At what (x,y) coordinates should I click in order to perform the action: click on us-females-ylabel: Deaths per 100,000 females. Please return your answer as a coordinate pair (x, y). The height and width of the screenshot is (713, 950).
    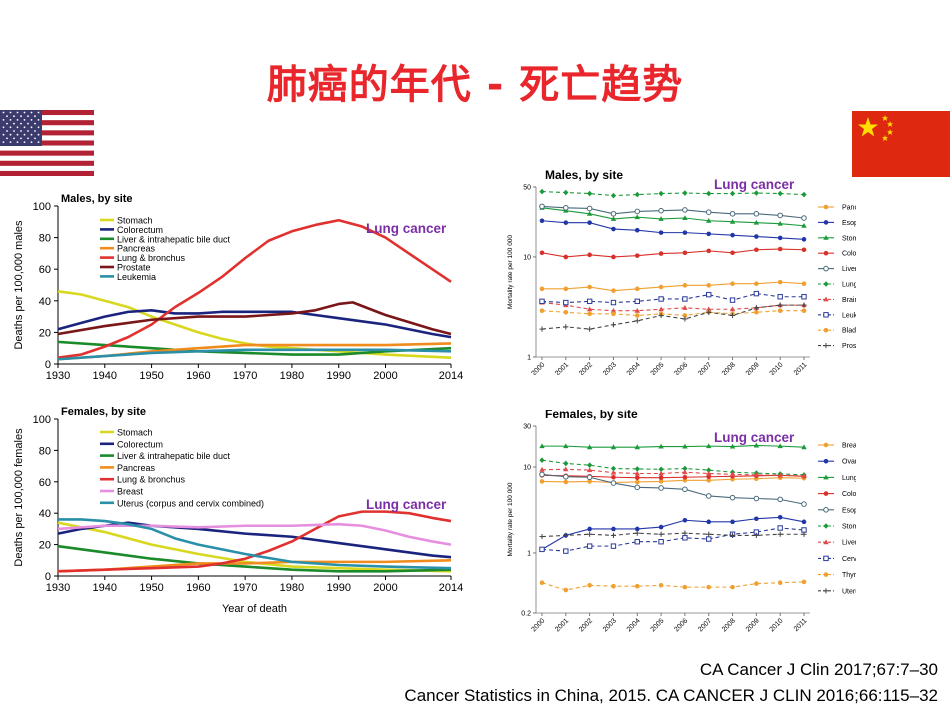
    Looking at the image, I should click on (19, 497).